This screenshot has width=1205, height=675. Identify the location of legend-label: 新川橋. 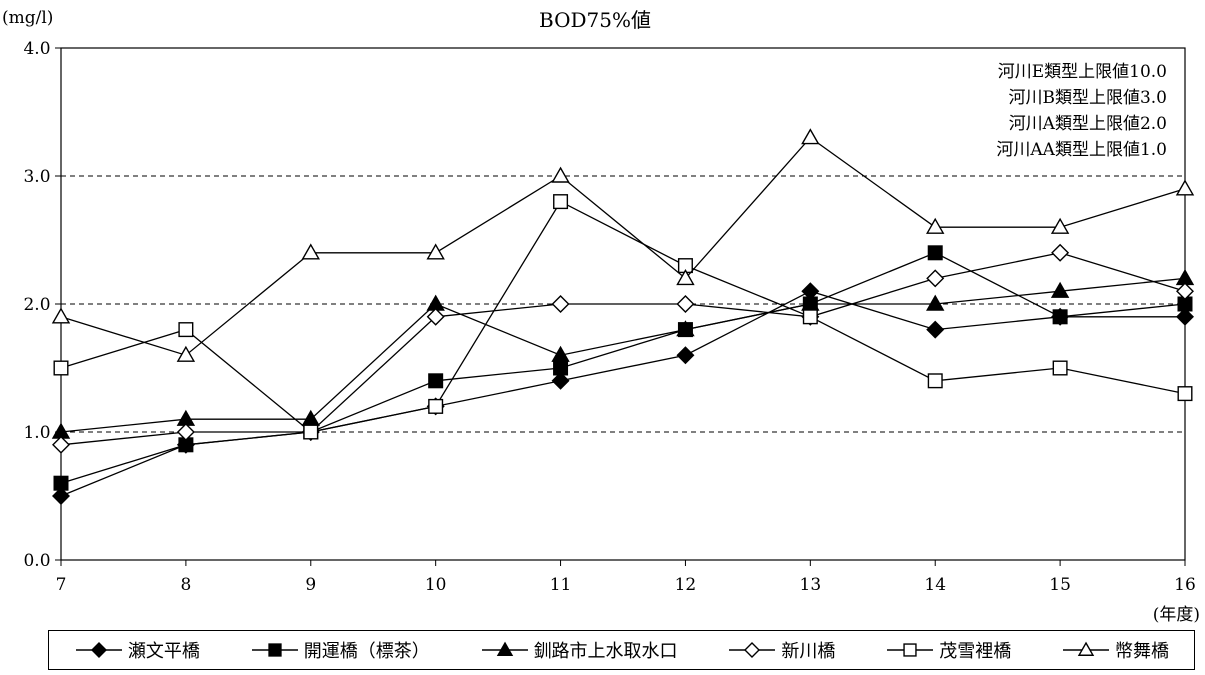
(808, 651).